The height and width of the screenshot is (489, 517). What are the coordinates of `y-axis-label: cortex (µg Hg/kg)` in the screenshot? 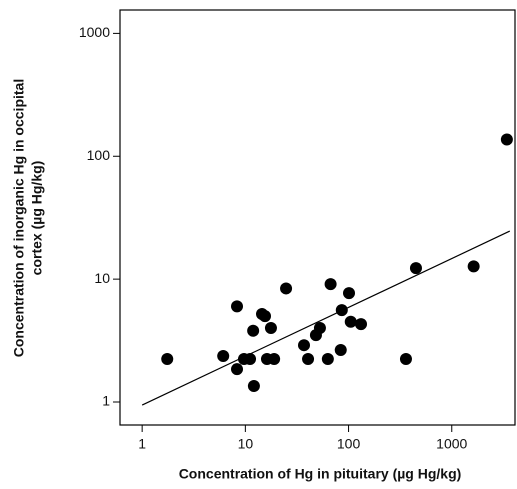 It's located at (37, 218).